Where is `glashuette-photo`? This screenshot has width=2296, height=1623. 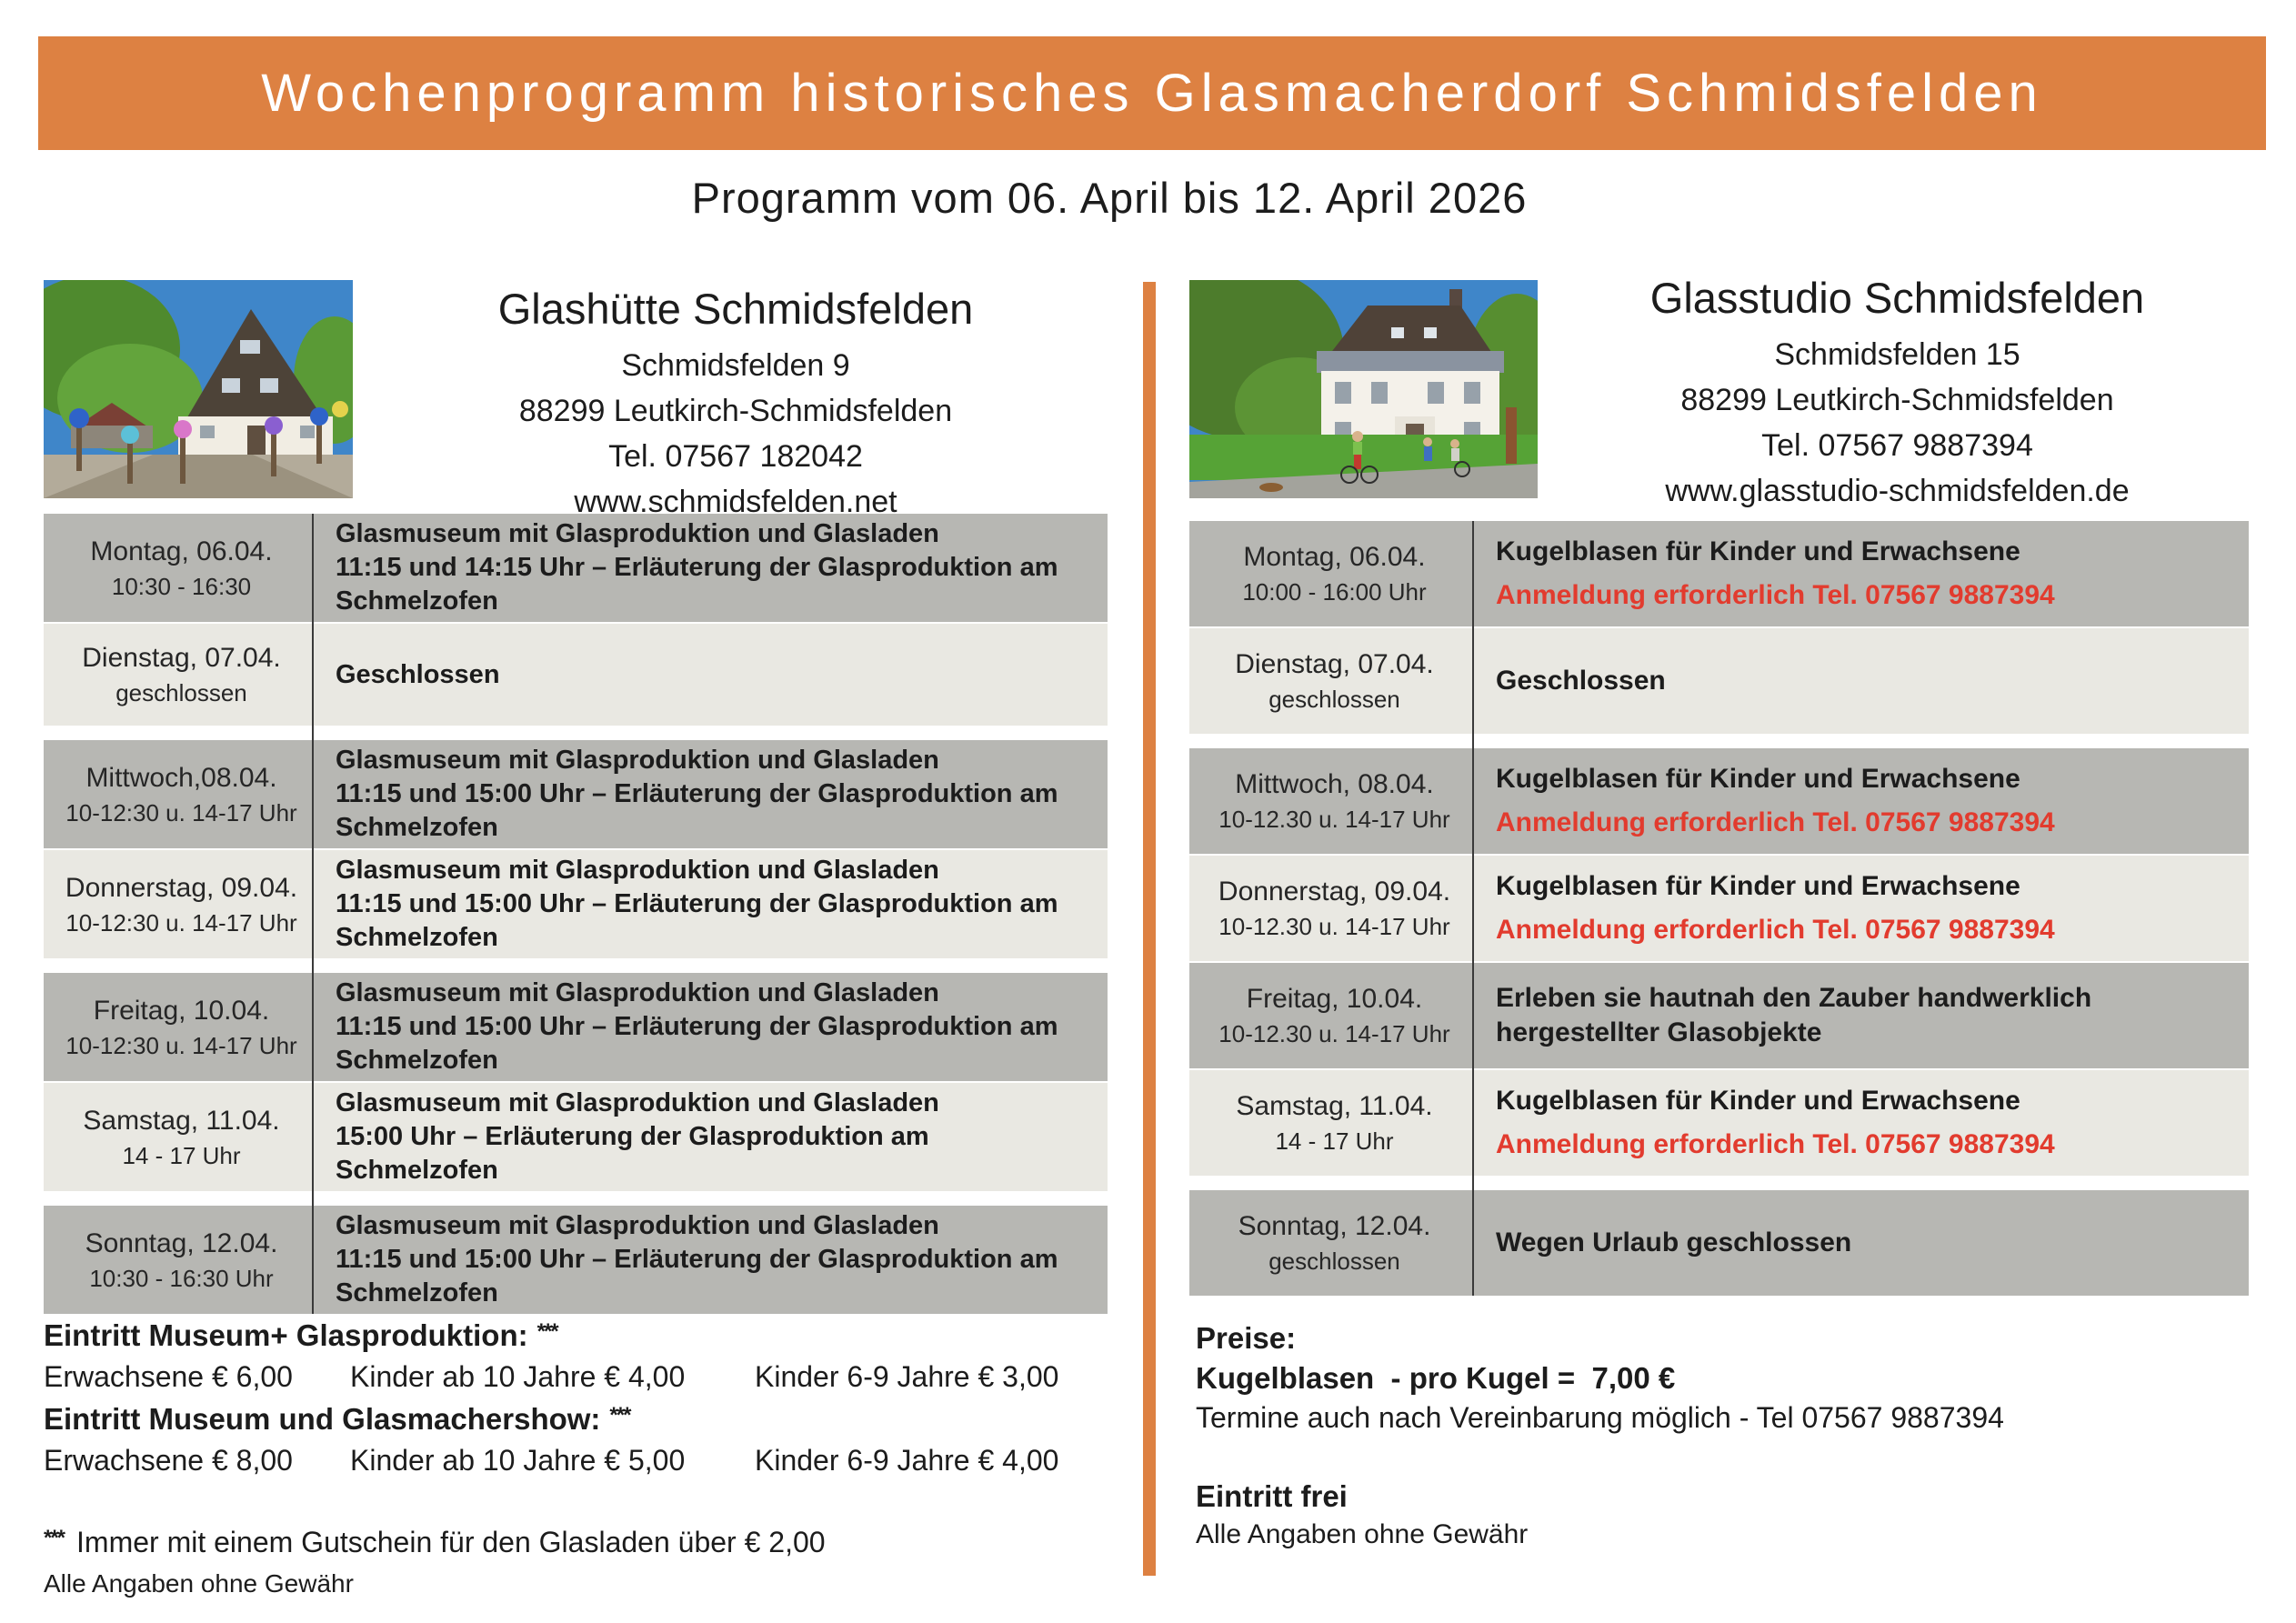
glashuette-photo is located at coordinates (199, 389).